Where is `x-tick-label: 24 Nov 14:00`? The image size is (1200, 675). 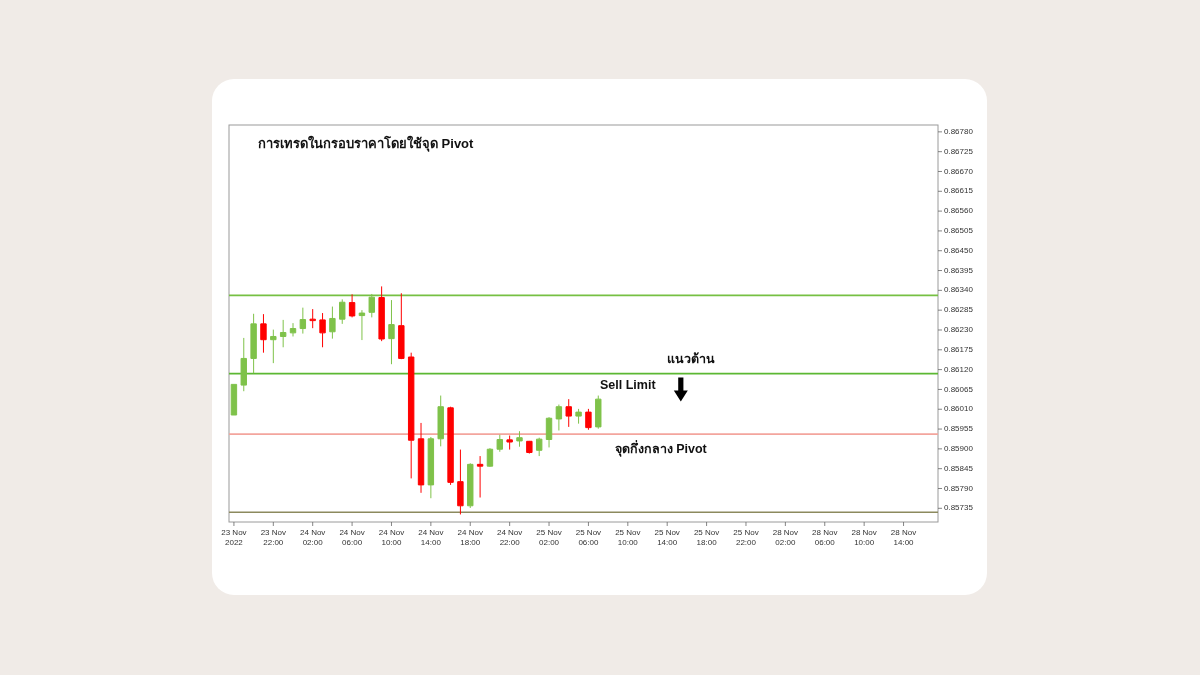 x-tick-label: 24 Nov 14:00 is located at coordinates (431, 537).